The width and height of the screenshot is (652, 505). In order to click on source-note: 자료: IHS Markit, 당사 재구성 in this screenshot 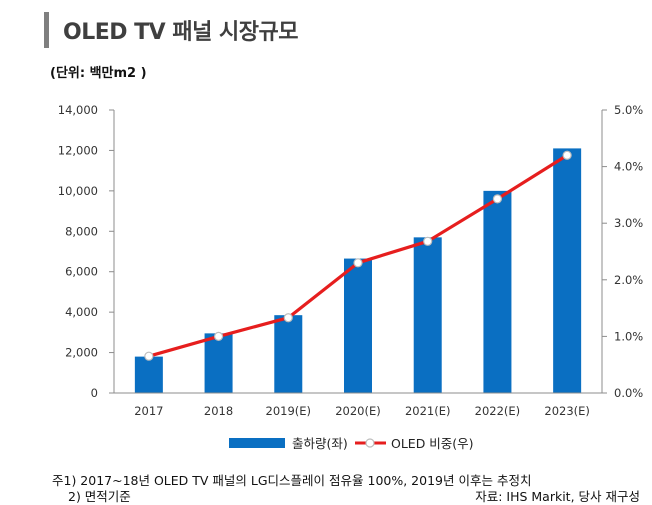, I will do `click(557, 496)`.